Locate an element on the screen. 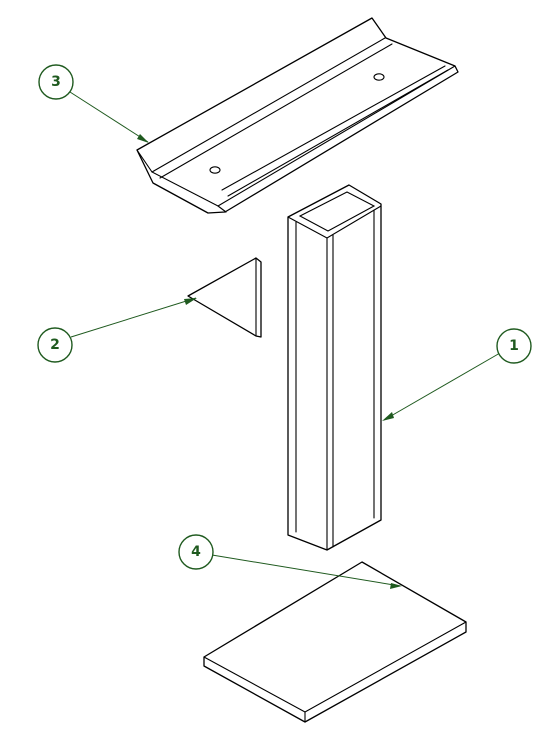  balloon-1: 1 is located at coordinates (457, 374).